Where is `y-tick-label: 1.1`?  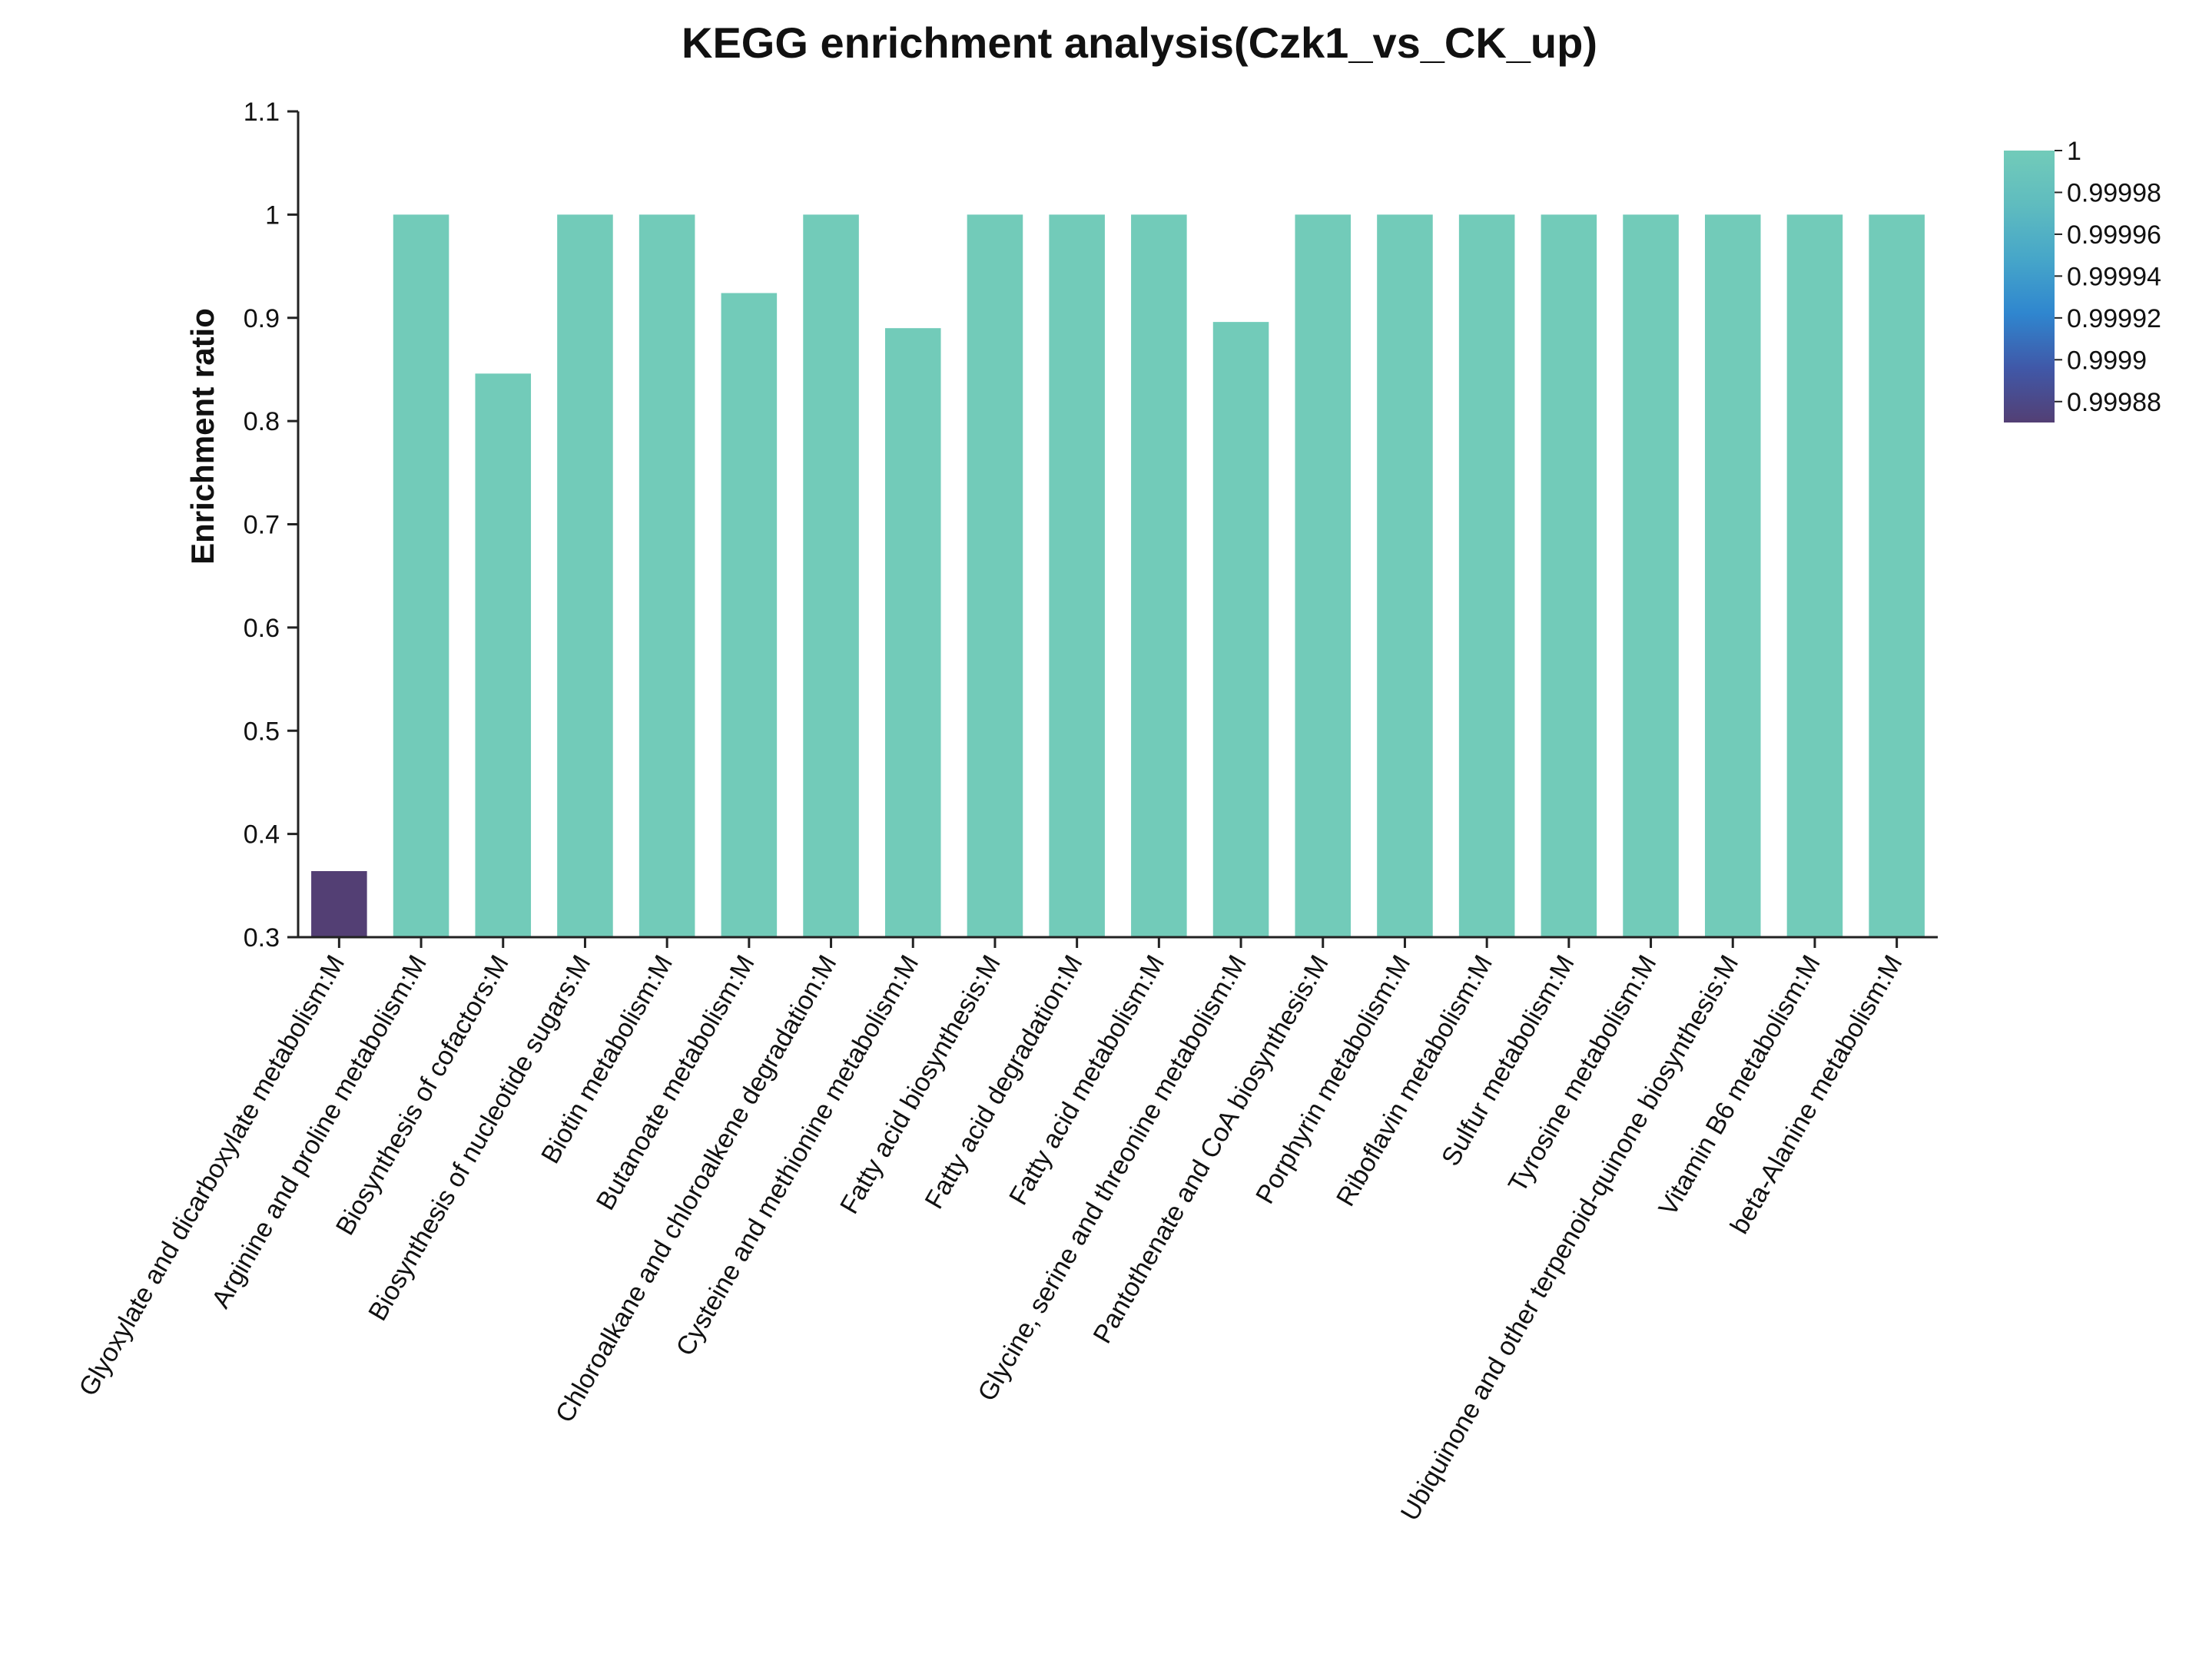 y-tick-label: 1.1 is located at coordinates (262, 112).